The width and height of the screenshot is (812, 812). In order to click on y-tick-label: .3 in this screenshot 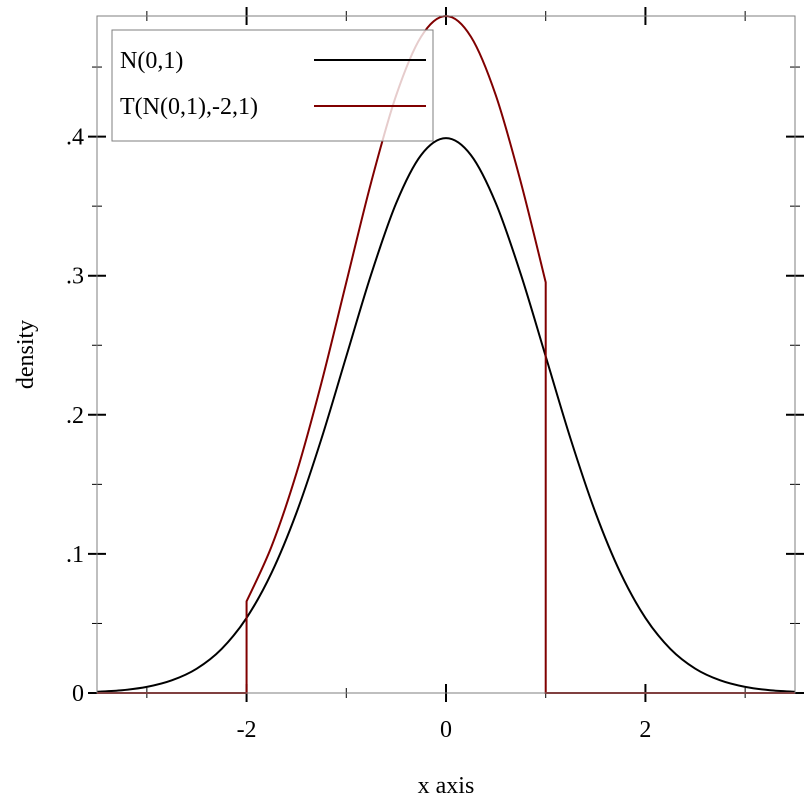, I will do `click(75, 277)`.